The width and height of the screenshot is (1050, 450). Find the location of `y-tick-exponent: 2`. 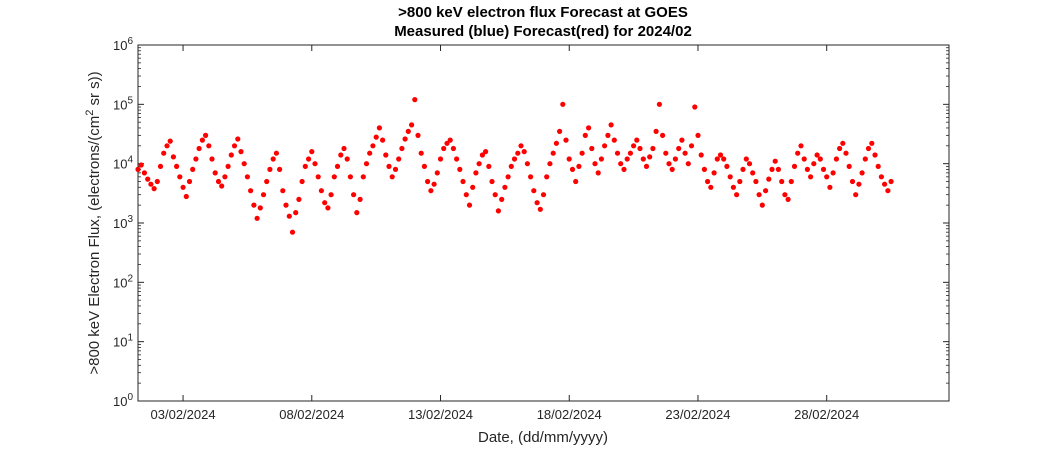

y-tick-exponent: 2 is located at coordinates (130, 278).